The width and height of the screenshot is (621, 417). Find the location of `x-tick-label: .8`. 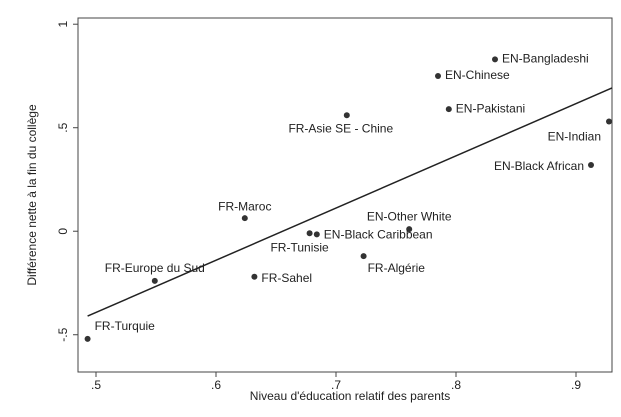

x-tick-label: .8 is located at coordinates (456, 385).